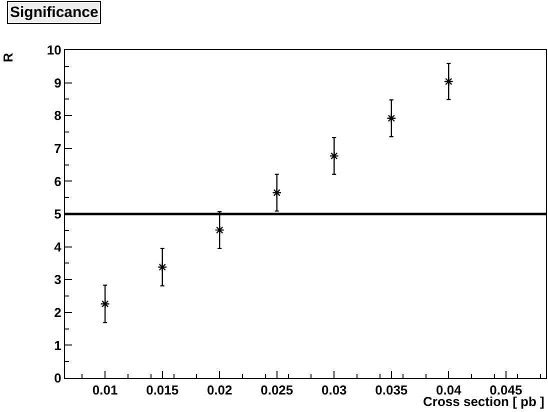 This screenshot has width=548, height=412. What do you see at coordinates (58, 246) in the screenshot?
I see `y-tick-label: 4` at bounding box center [58, 246].